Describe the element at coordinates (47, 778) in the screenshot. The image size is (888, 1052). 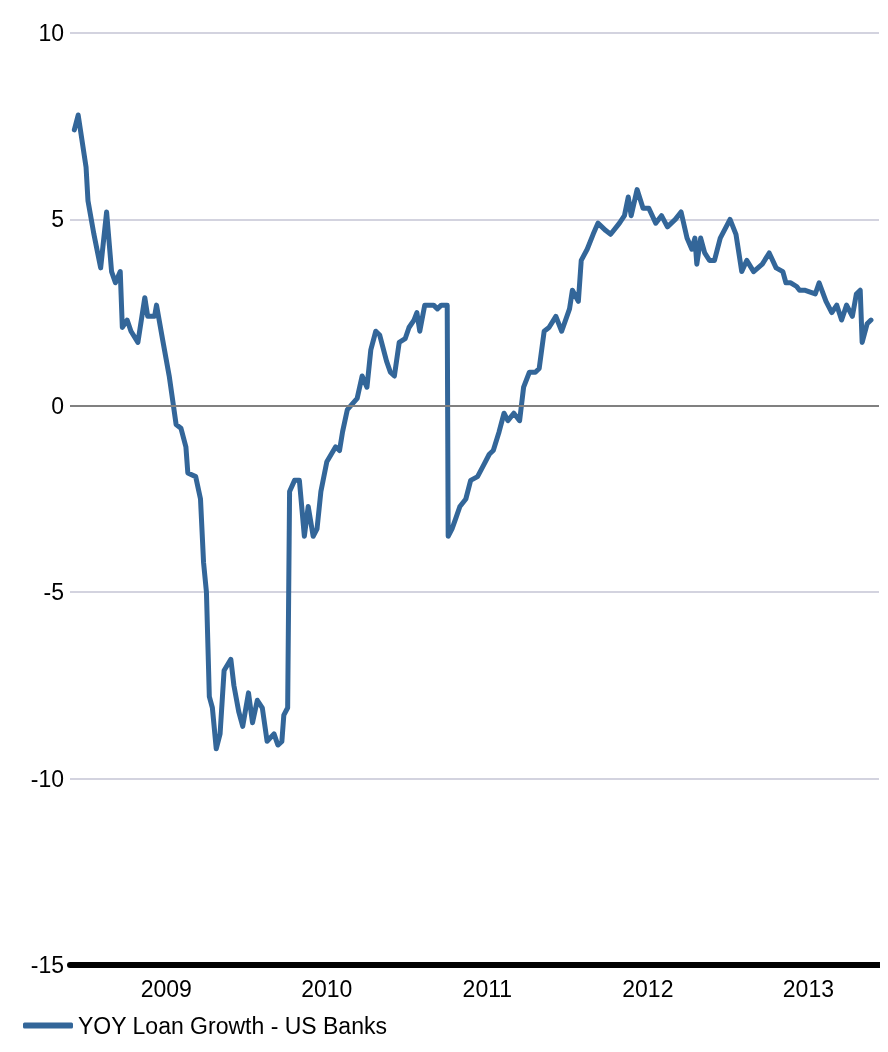
I see `y-tick-label: -10` at that location.